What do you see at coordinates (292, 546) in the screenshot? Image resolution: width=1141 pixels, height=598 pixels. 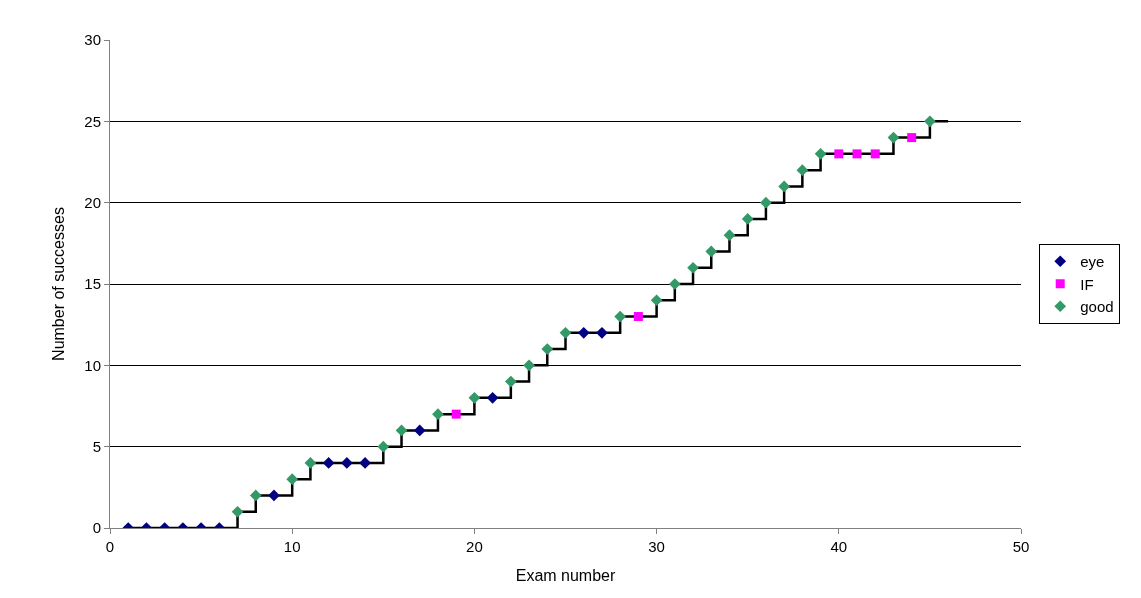 I see `x-tick-label: 10` at bounding box center [292, 546].